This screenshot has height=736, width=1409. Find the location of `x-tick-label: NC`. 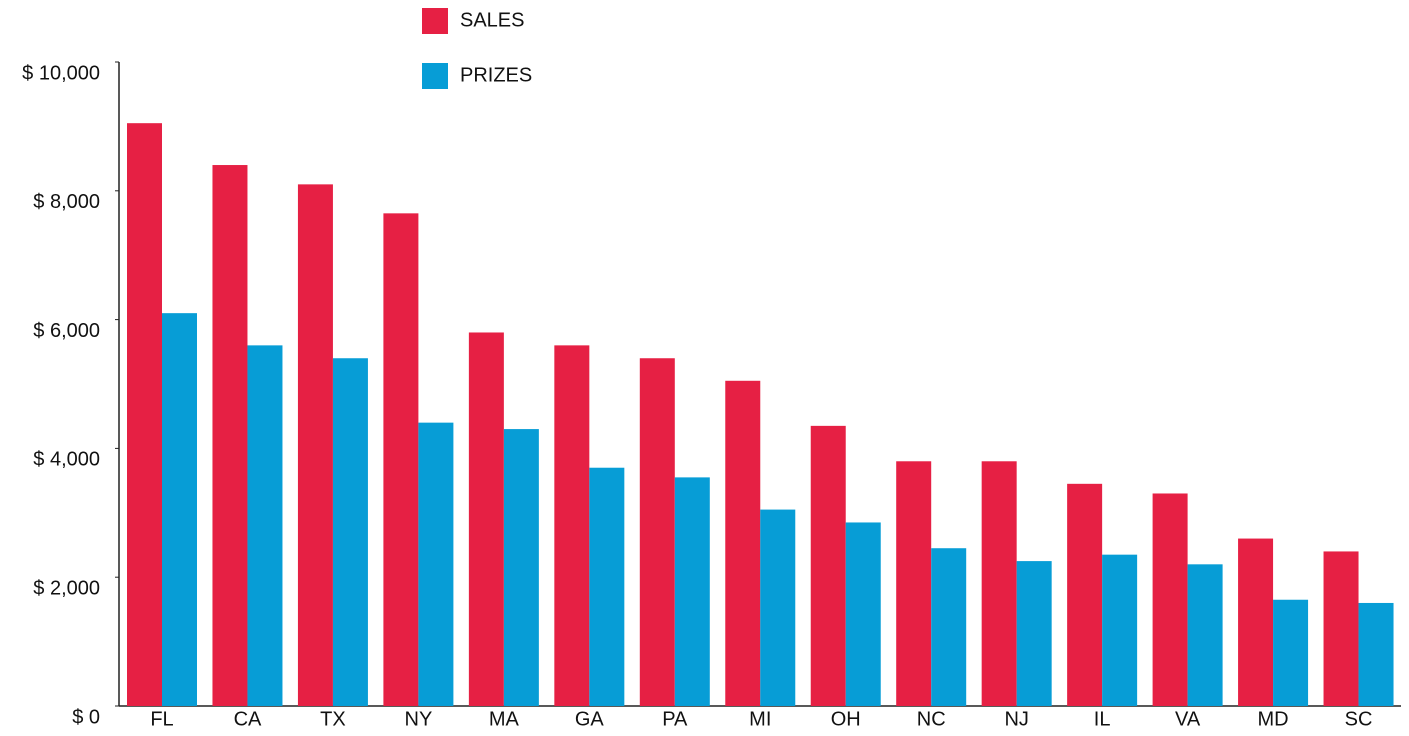

x-tick-label: NC is located at coordinates (931, 719).